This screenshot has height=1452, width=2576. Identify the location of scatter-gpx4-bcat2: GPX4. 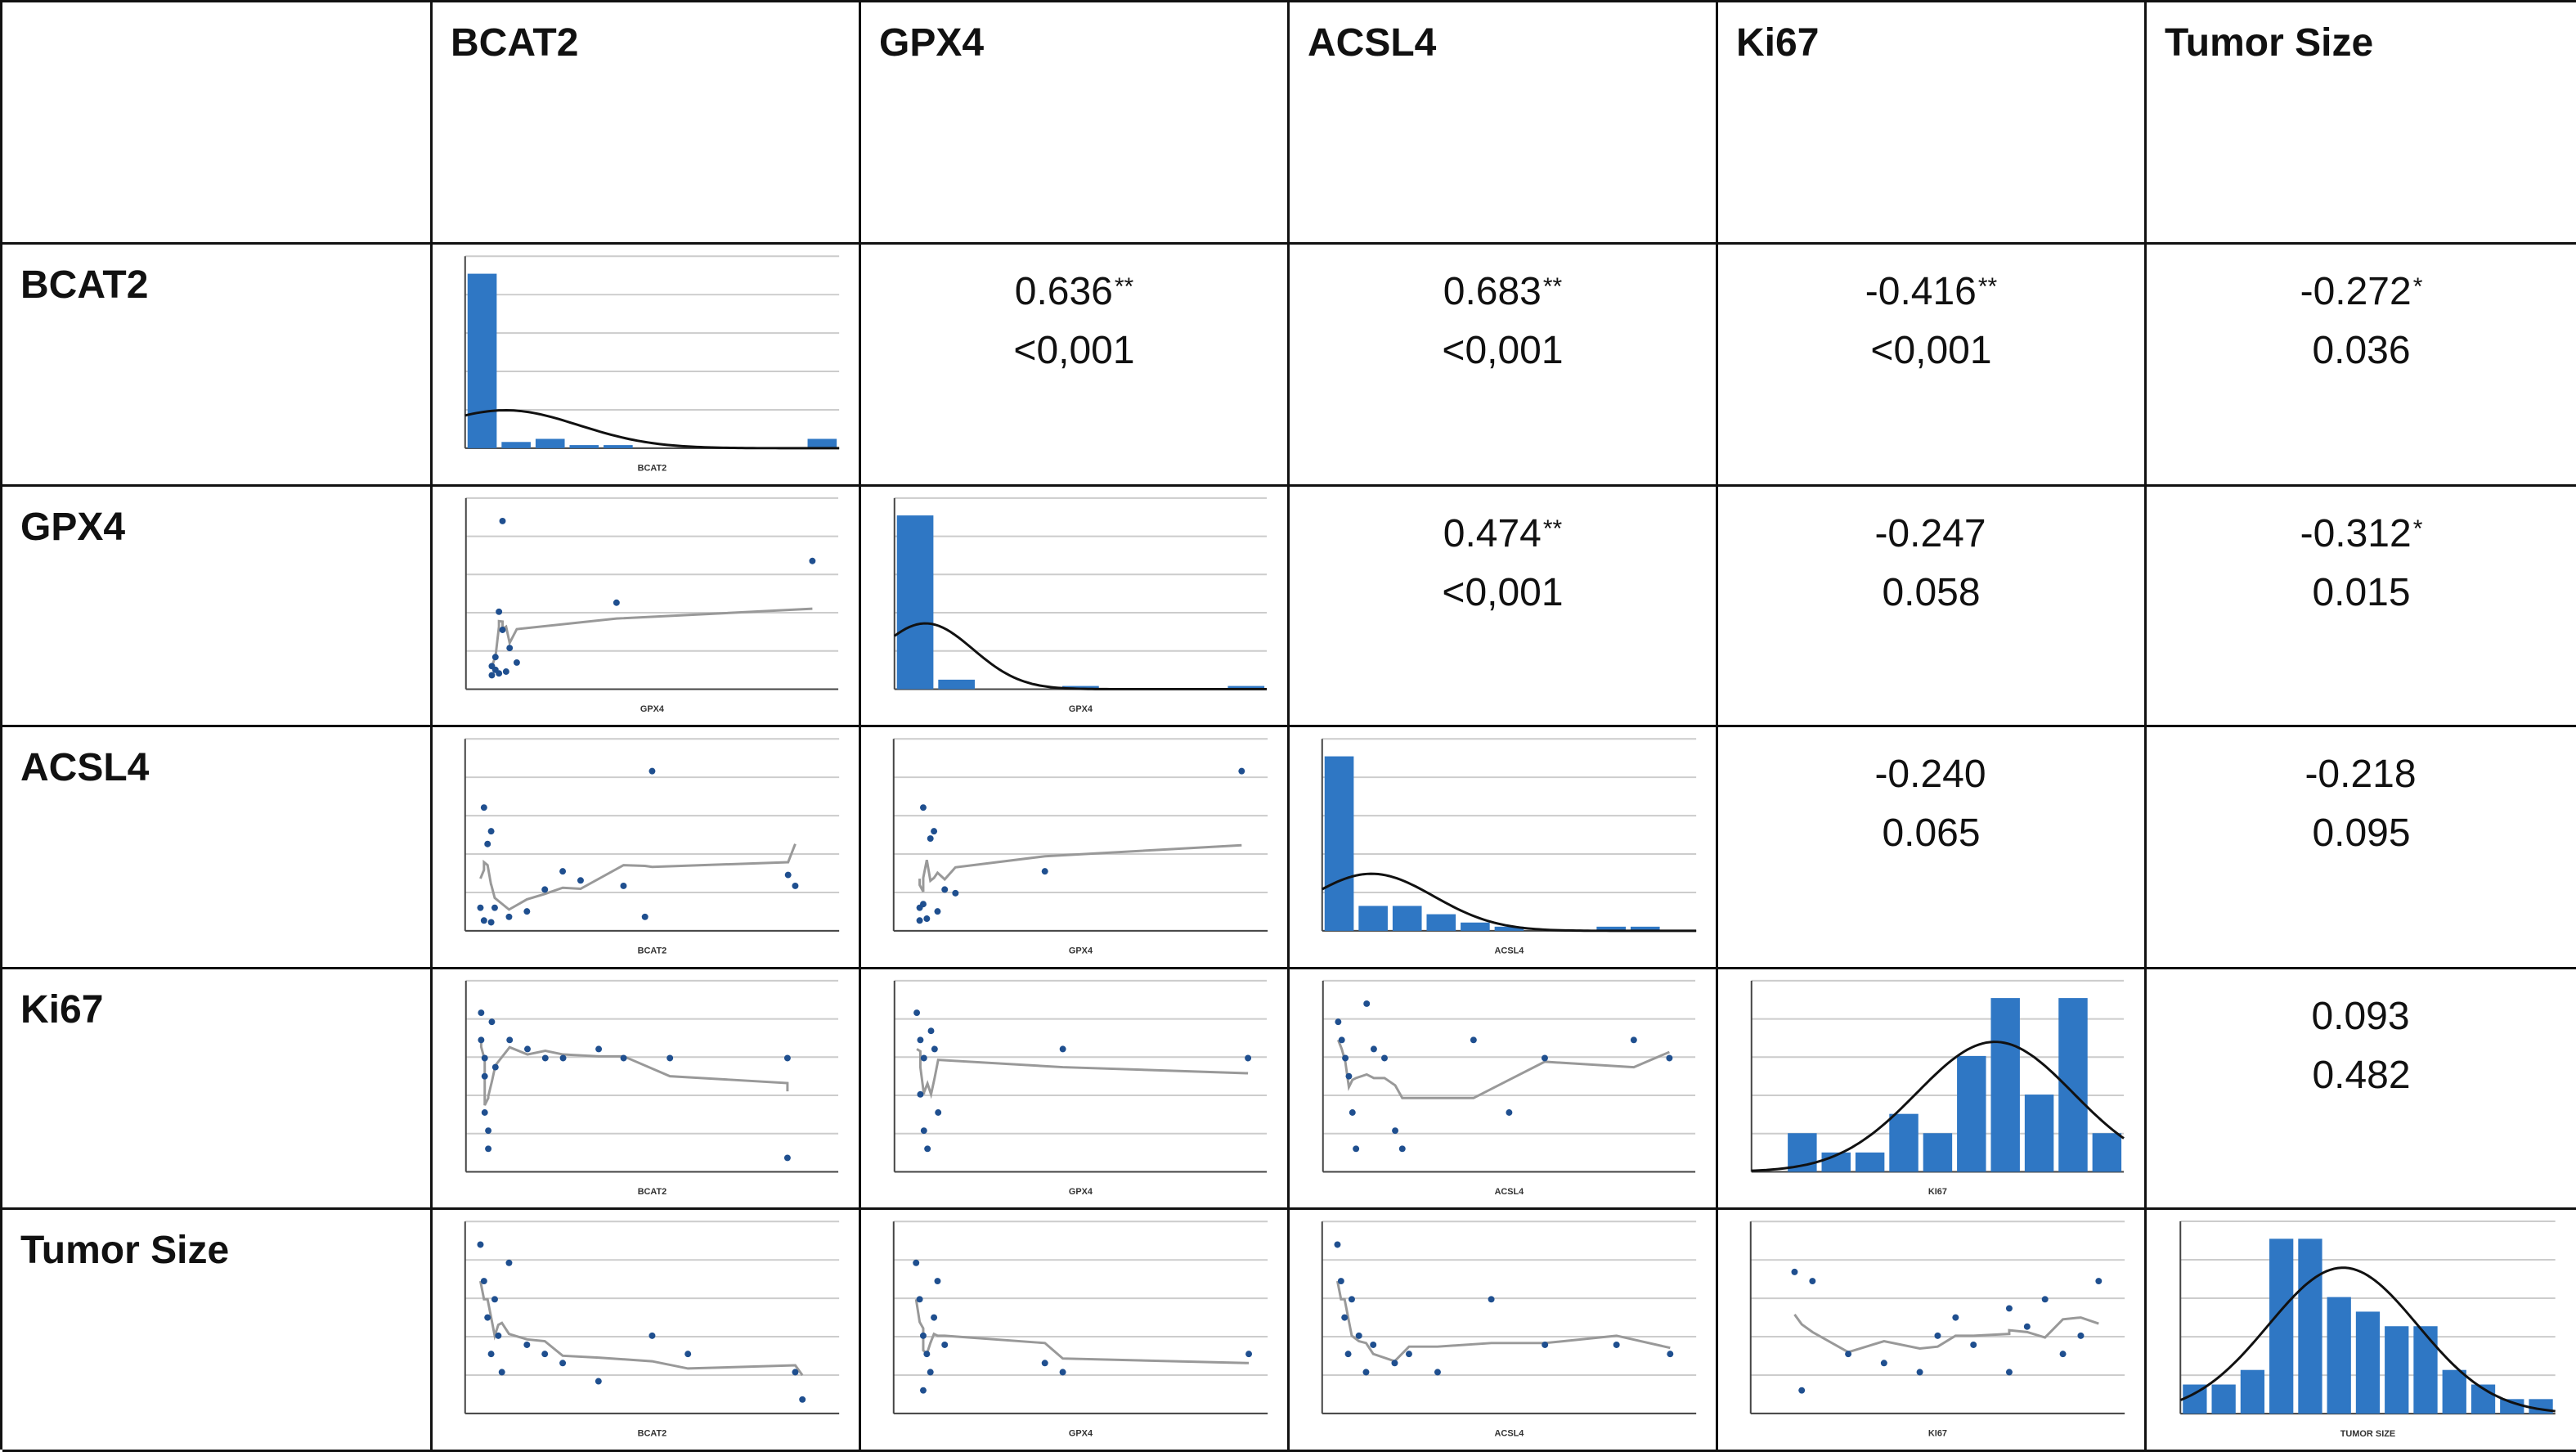
(647, 607).